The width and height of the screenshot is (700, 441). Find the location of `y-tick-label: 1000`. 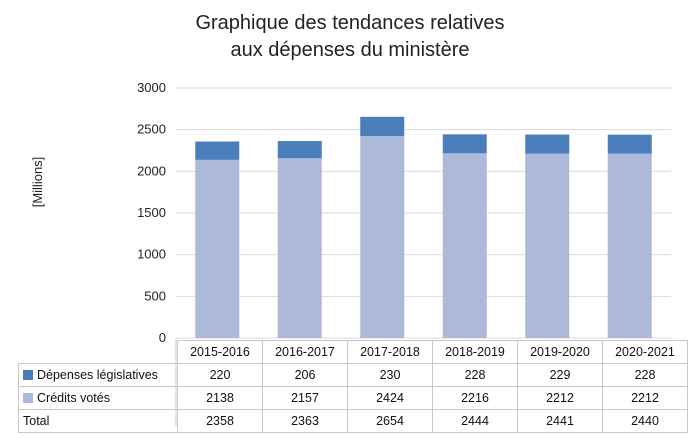

y-tick-label: 1000 is located at coordinates (151, 254).